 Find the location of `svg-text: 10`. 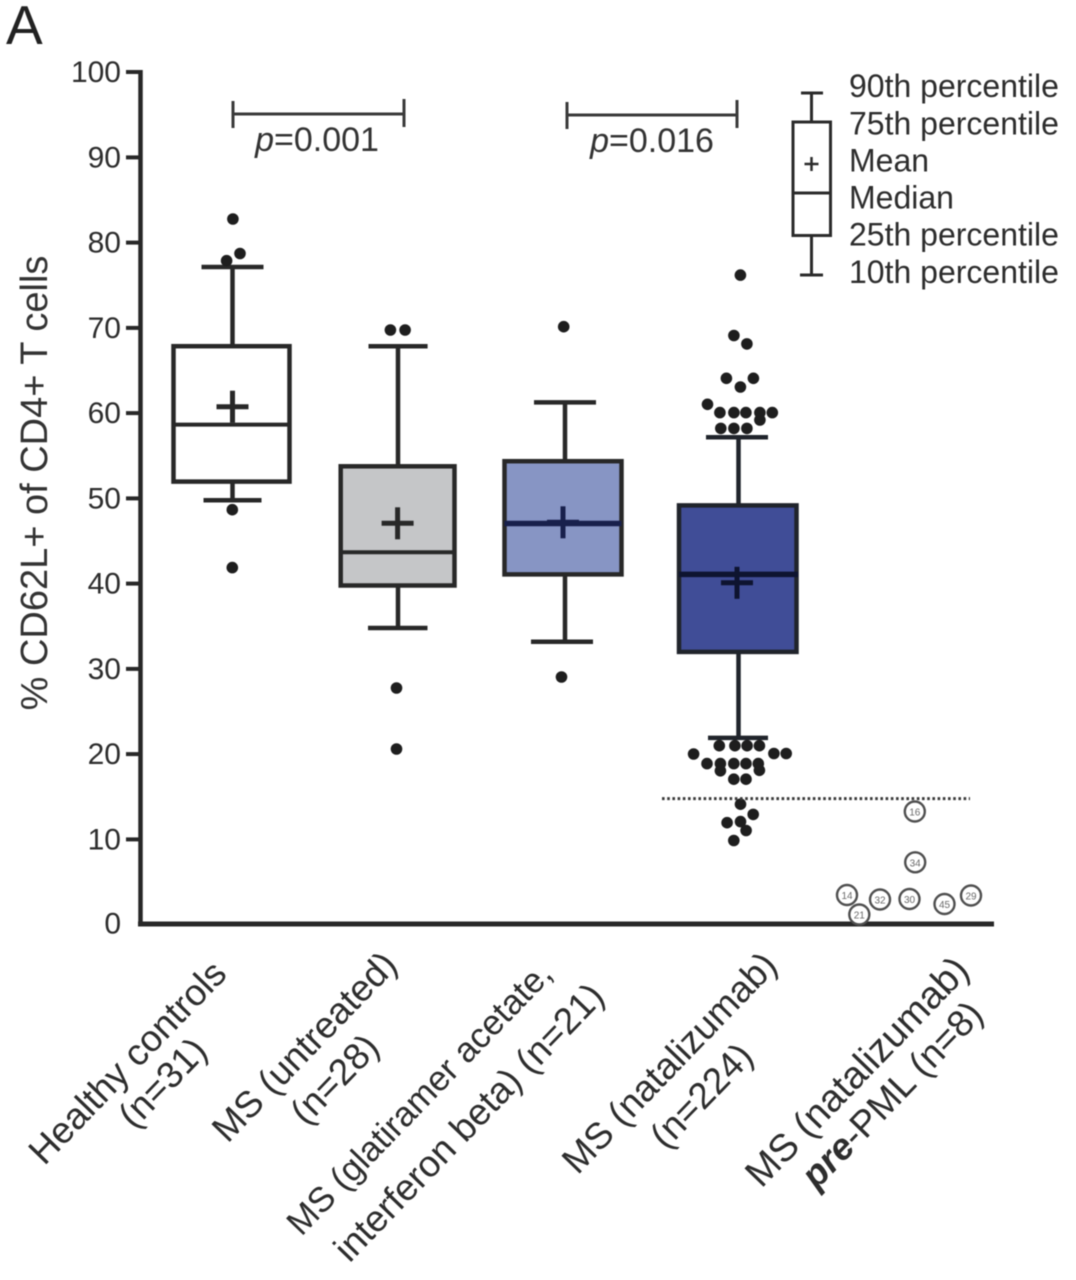

svg-text: 10 is located at coordinates (104, 839).